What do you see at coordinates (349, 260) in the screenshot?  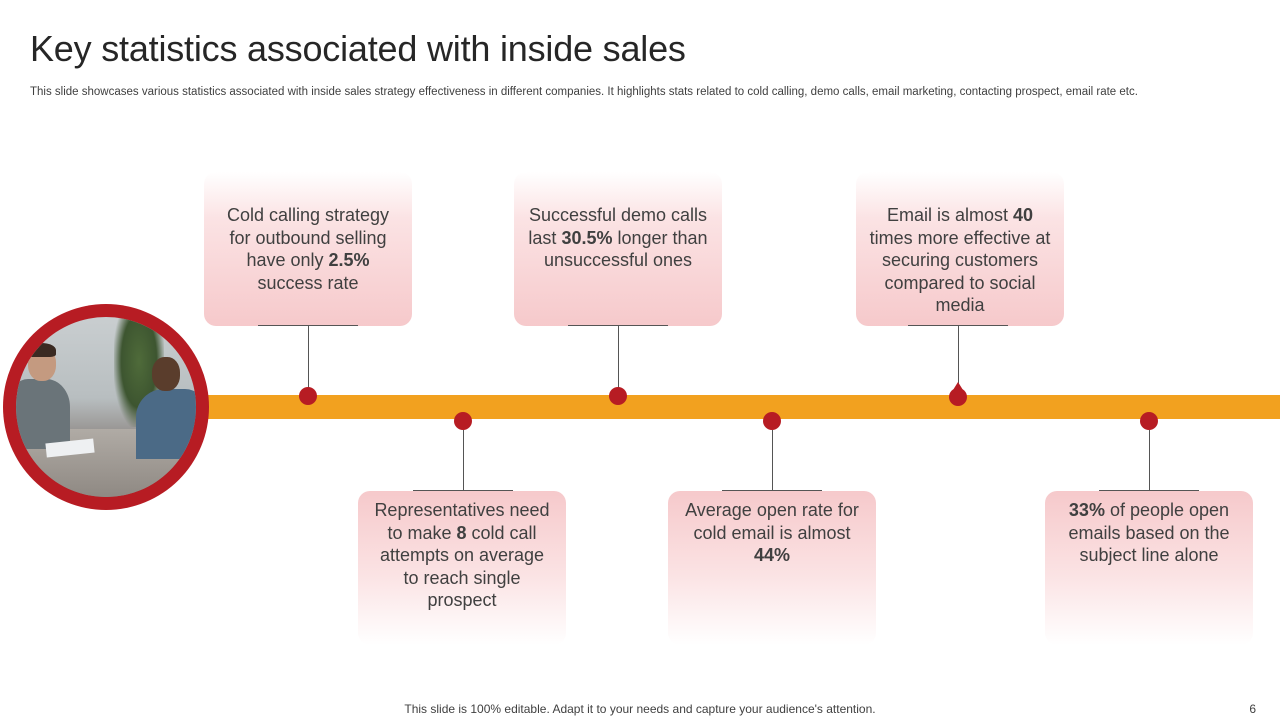 I see `stat-highlight: 2.5%` at bounding box center [349, 260].